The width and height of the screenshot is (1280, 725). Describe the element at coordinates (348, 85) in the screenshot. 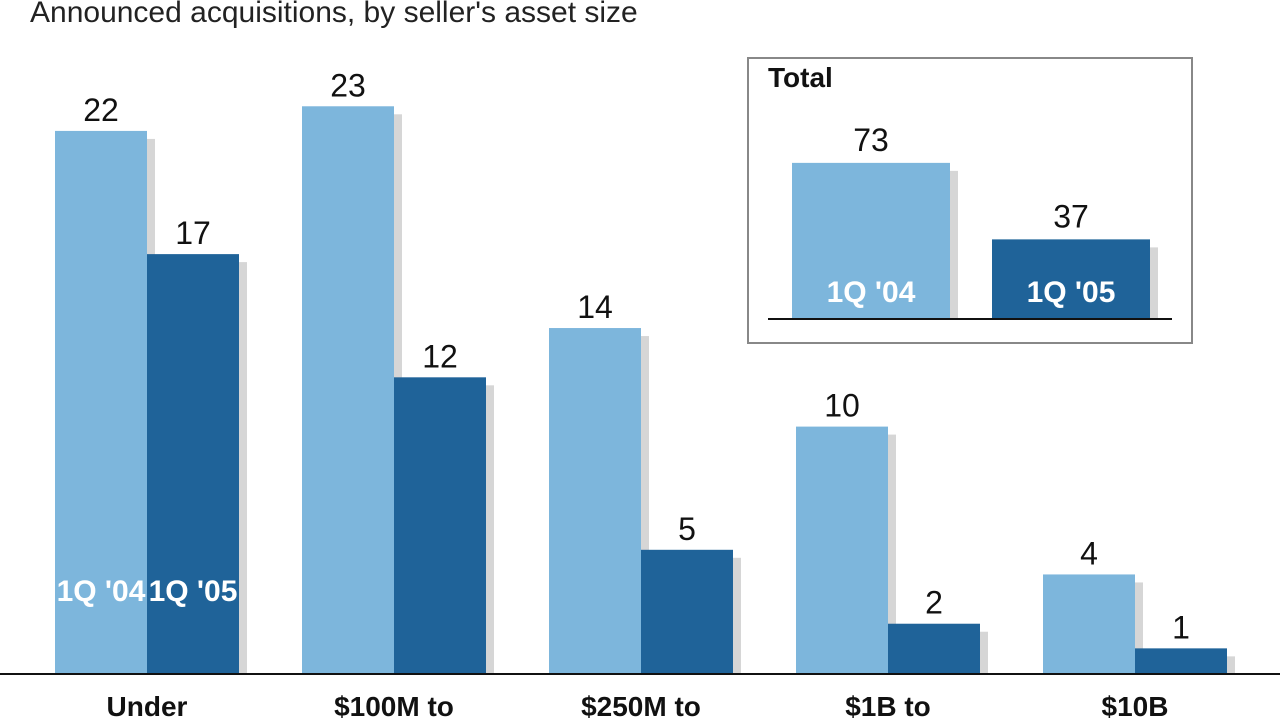

I see `value-label: 23` at that location.